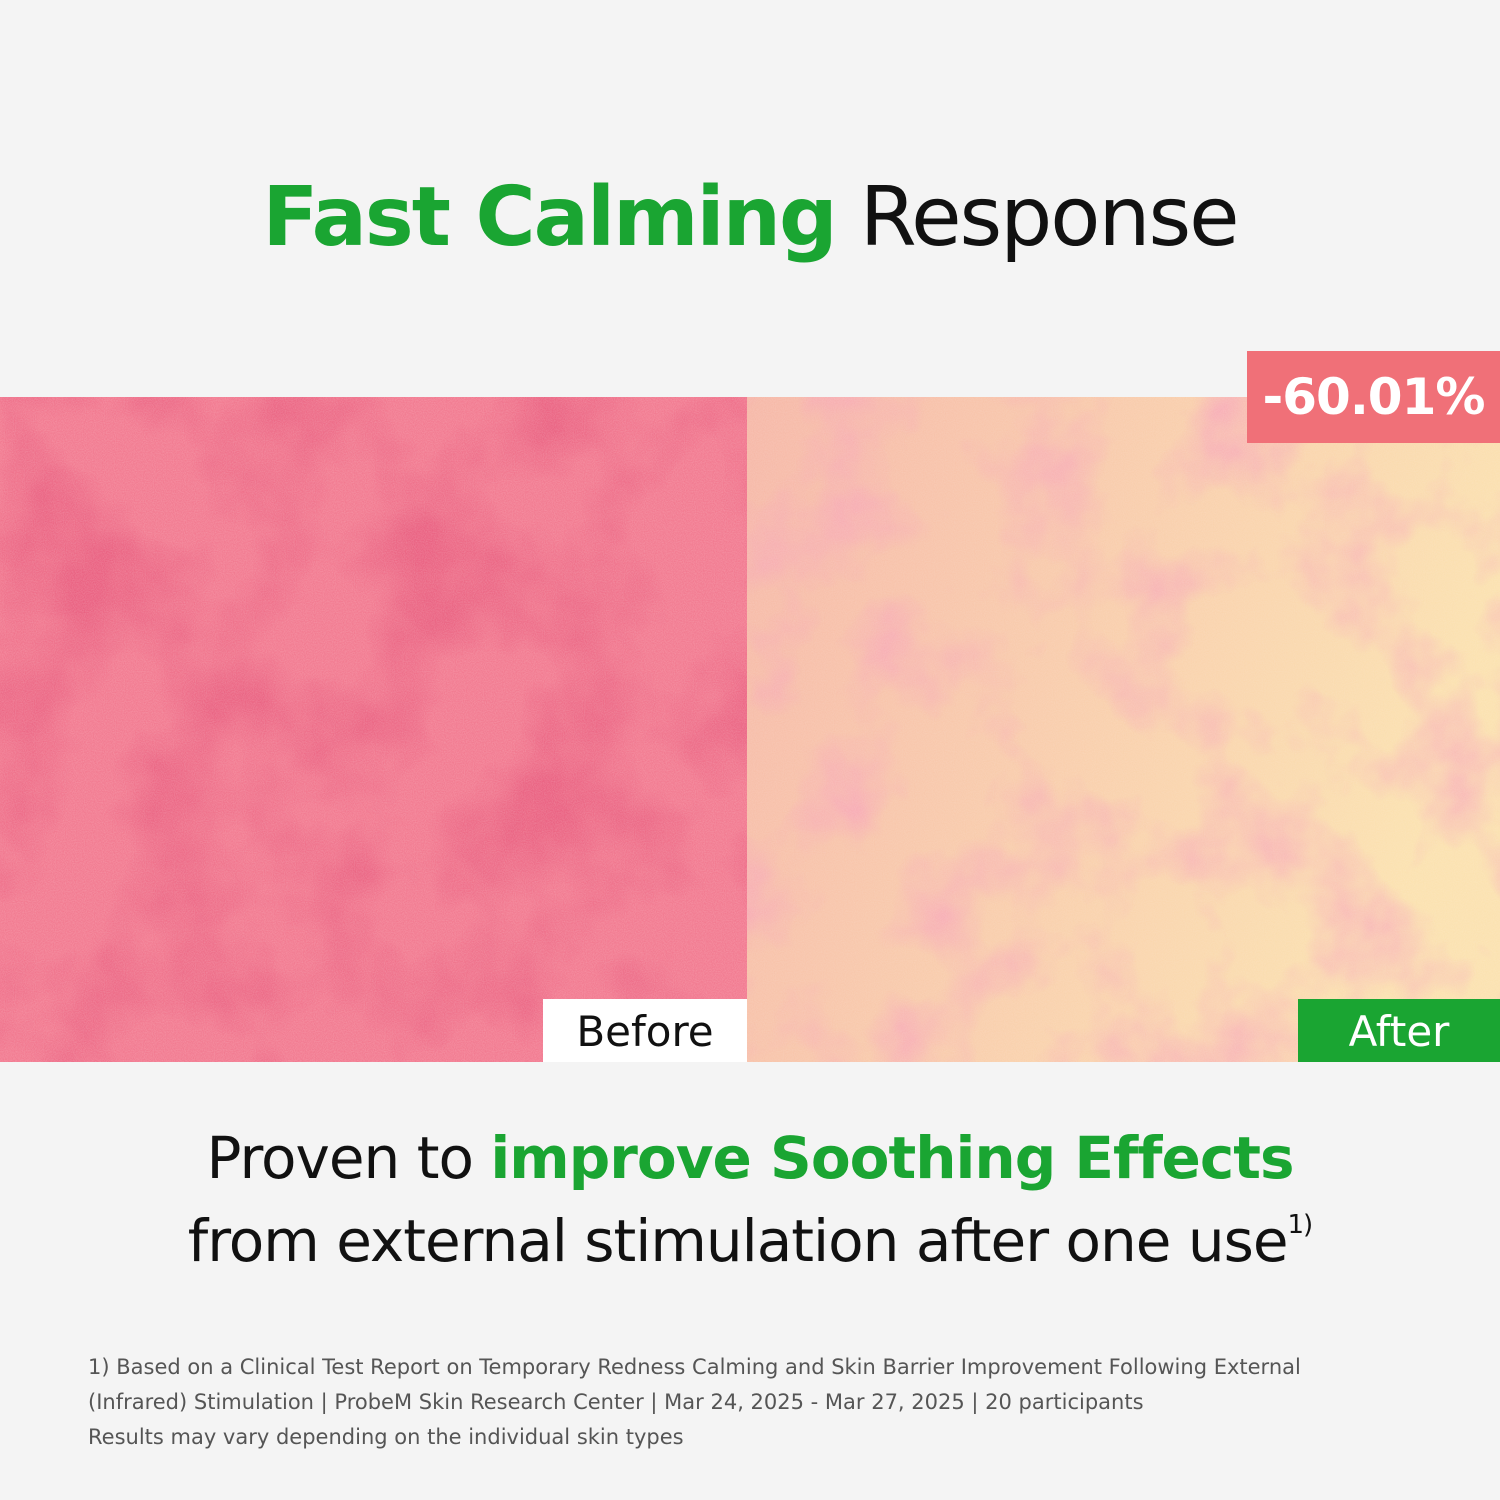 The image size is (1500, 1500). I want to click on headline-highlight: improve Soothing Effects, so click(892, 1158).